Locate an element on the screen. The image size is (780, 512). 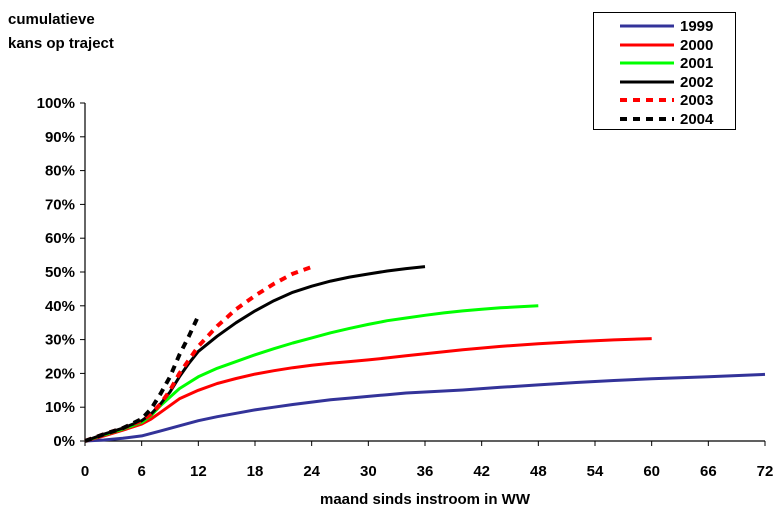
y-axis-title: cumulatieve kans op traject is located at coordinates (61, 32).